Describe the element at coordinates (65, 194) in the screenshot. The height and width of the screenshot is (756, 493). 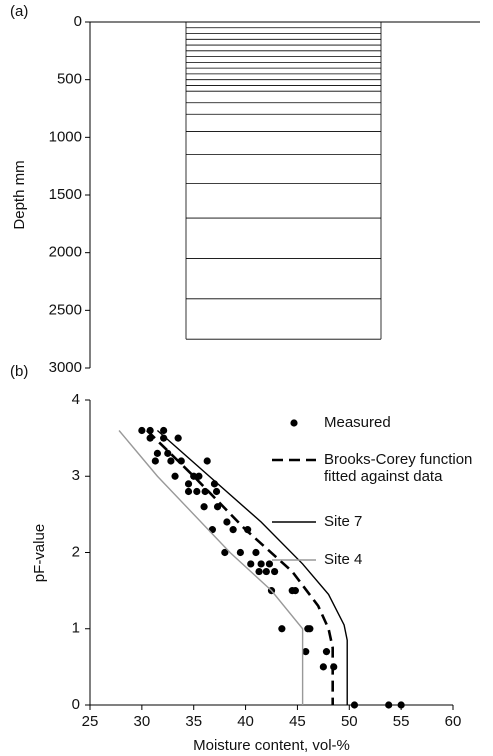
I see `y-tick-label: 1500` at that location.